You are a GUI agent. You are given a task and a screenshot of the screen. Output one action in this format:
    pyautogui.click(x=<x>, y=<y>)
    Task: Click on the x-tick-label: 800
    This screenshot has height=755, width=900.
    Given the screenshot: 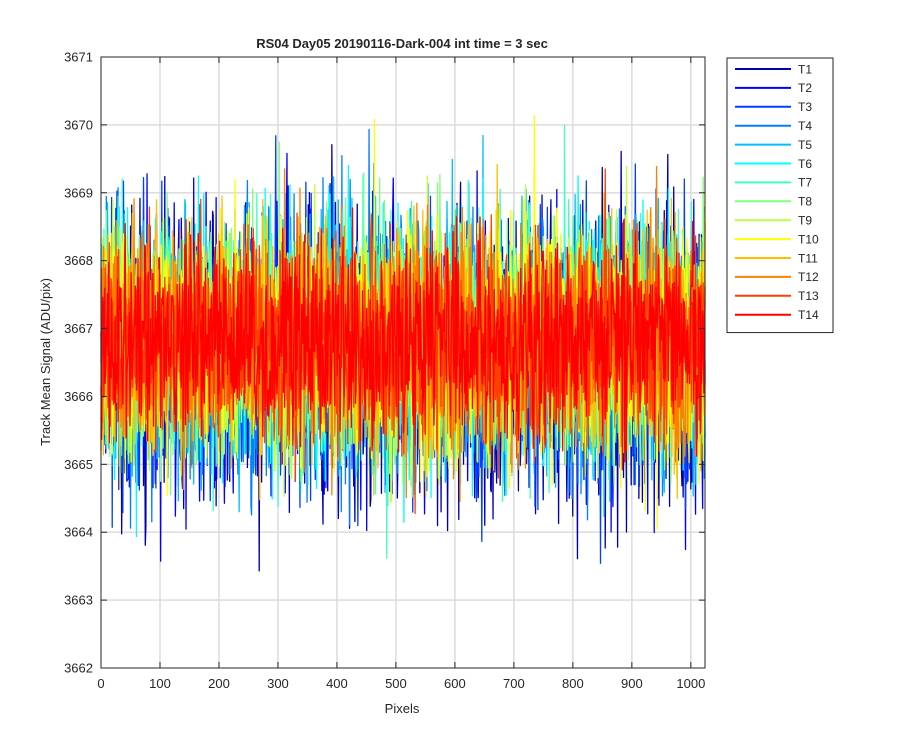 What is the action you would take?
    pyautogui.click(x=573, y=683)
    